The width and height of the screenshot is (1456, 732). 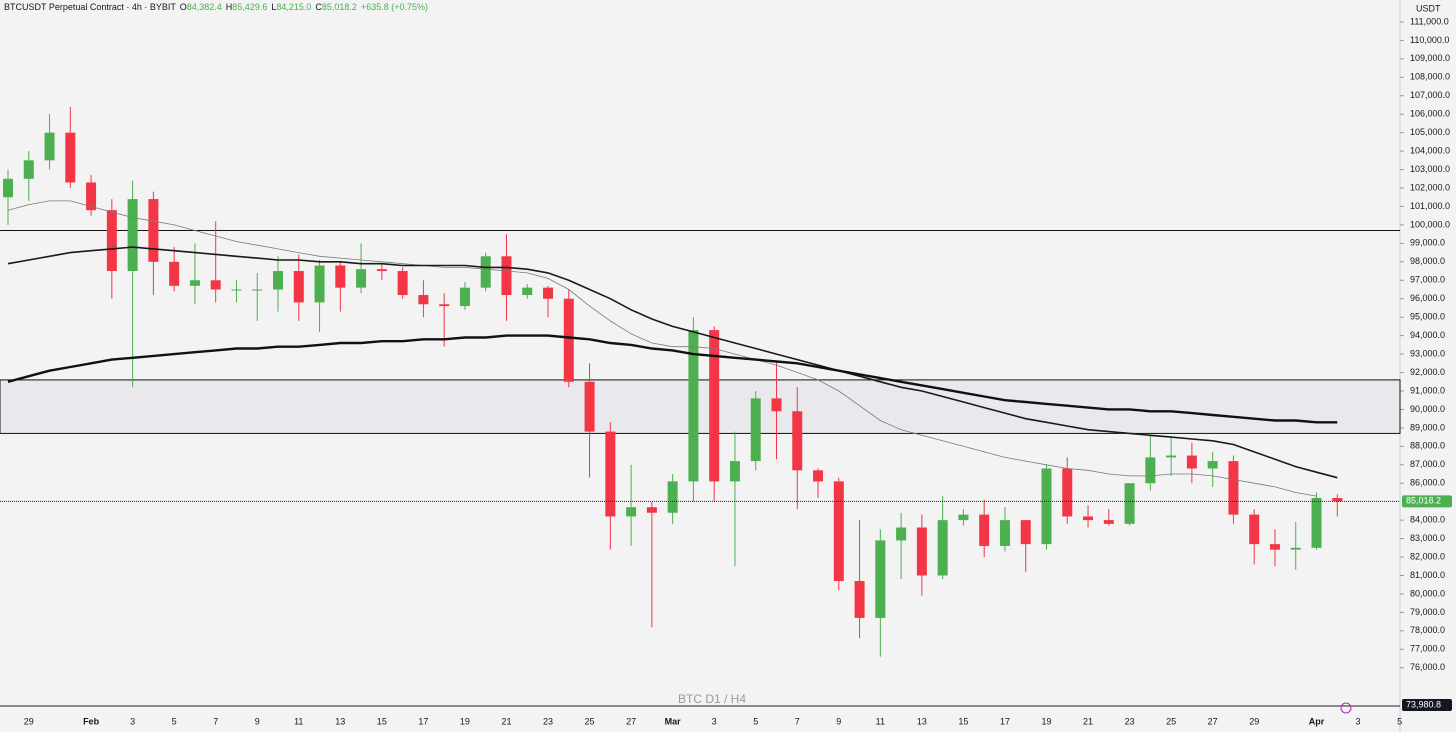 What do you see at coordinates (1430, 95) in the screenshot?
I see `y-tick-label: 107,000.0` at bounding box center [1430, 95].